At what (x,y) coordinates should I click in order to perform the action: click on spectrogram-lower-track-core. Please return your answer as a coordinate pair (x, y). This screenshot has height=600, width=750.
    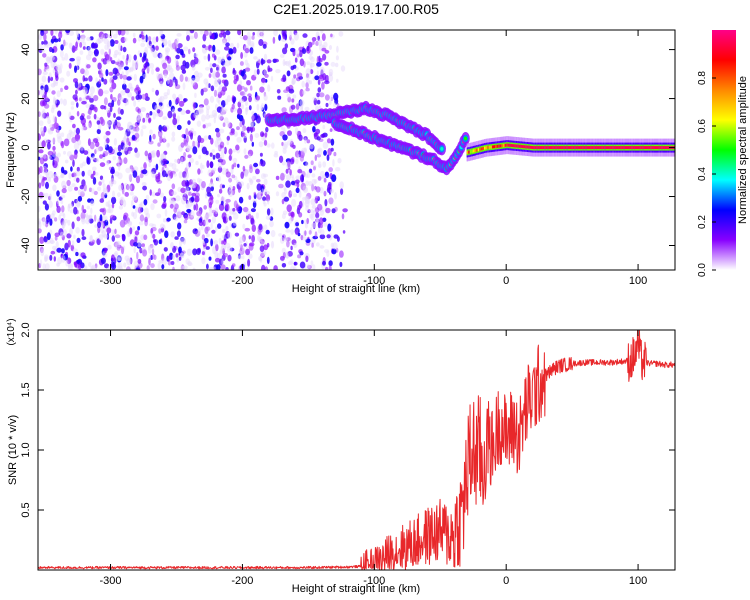
    Looking at the image, I should click on (466, 138).